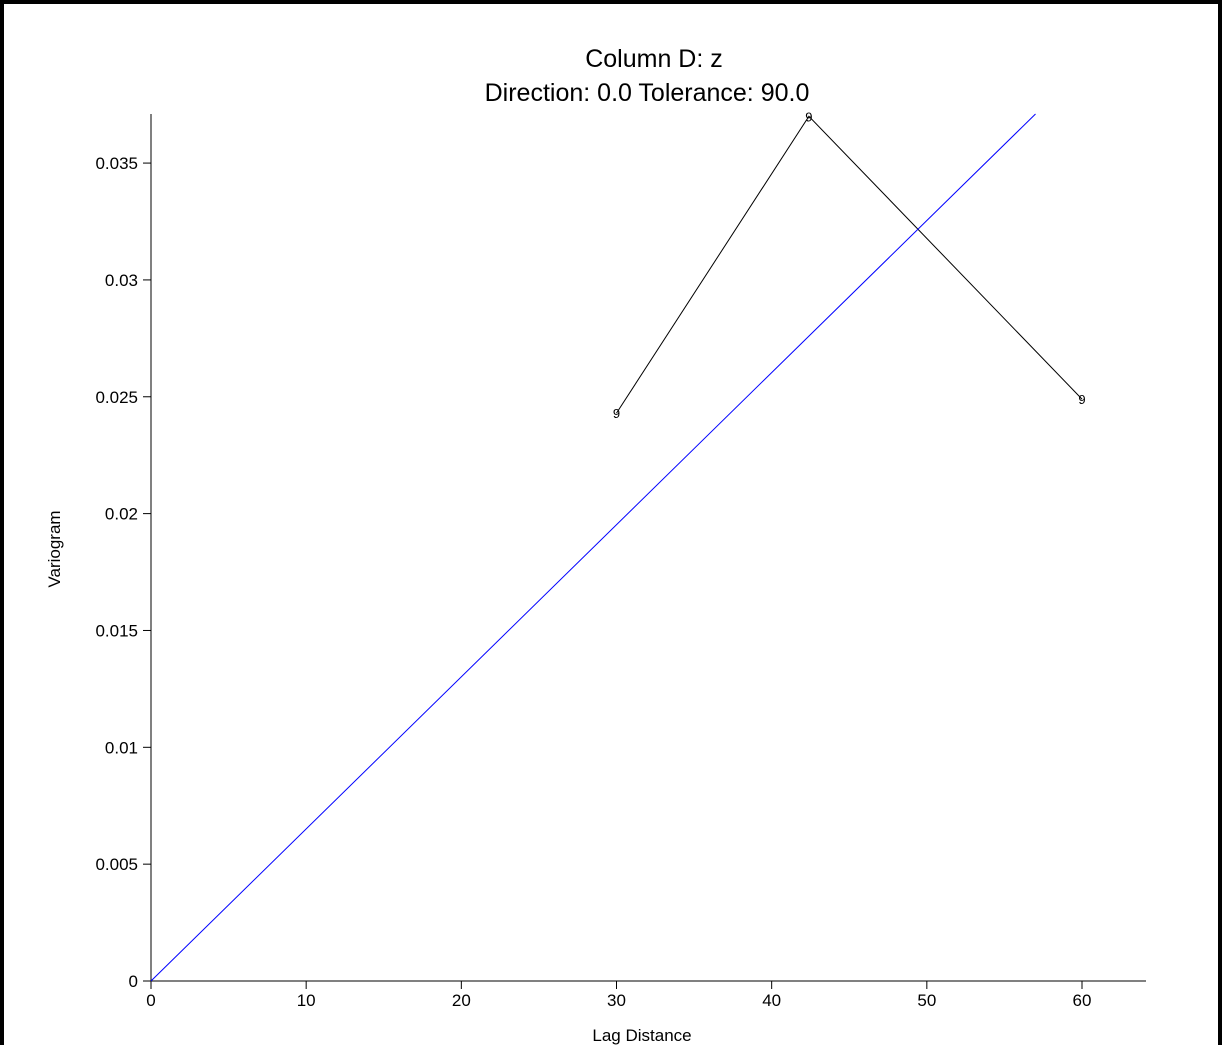 The image size is (1222, 1049). What do you see at coordinates (116, 864) in the screenshot?
I see `y-tick-label: 0.005` at bounding box center [116, 864].